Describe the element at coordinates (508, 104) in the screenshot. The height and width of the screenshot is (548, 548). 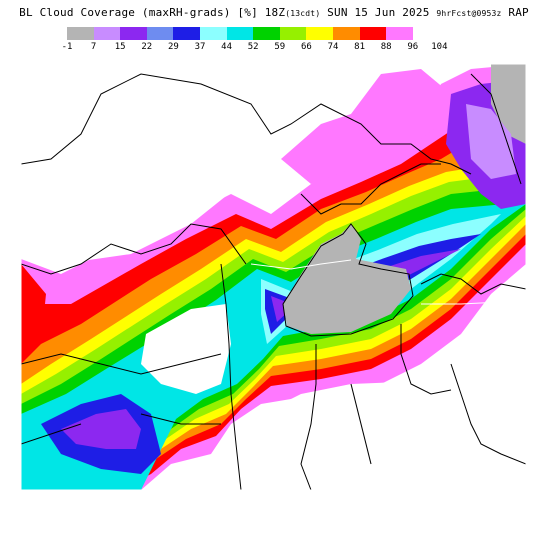
I see `field-band-ne-grey` at that location.